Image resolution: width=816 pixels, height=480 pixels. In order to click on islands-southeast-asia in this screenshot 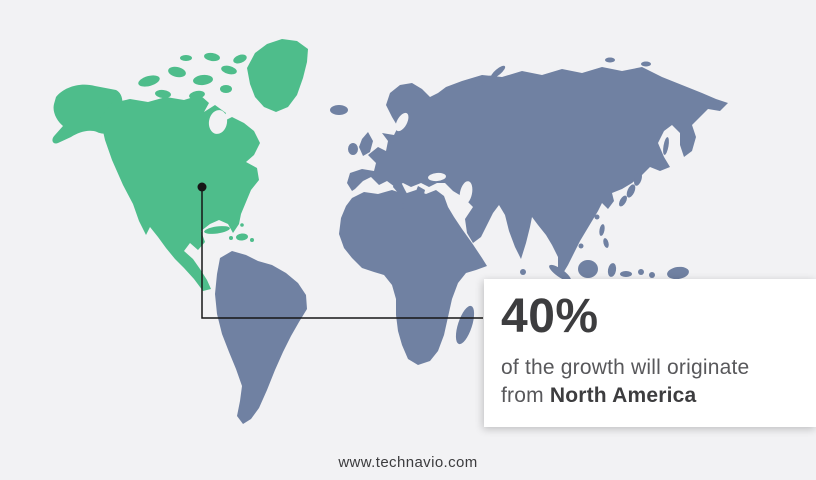, I will do `click(604, 271)`.